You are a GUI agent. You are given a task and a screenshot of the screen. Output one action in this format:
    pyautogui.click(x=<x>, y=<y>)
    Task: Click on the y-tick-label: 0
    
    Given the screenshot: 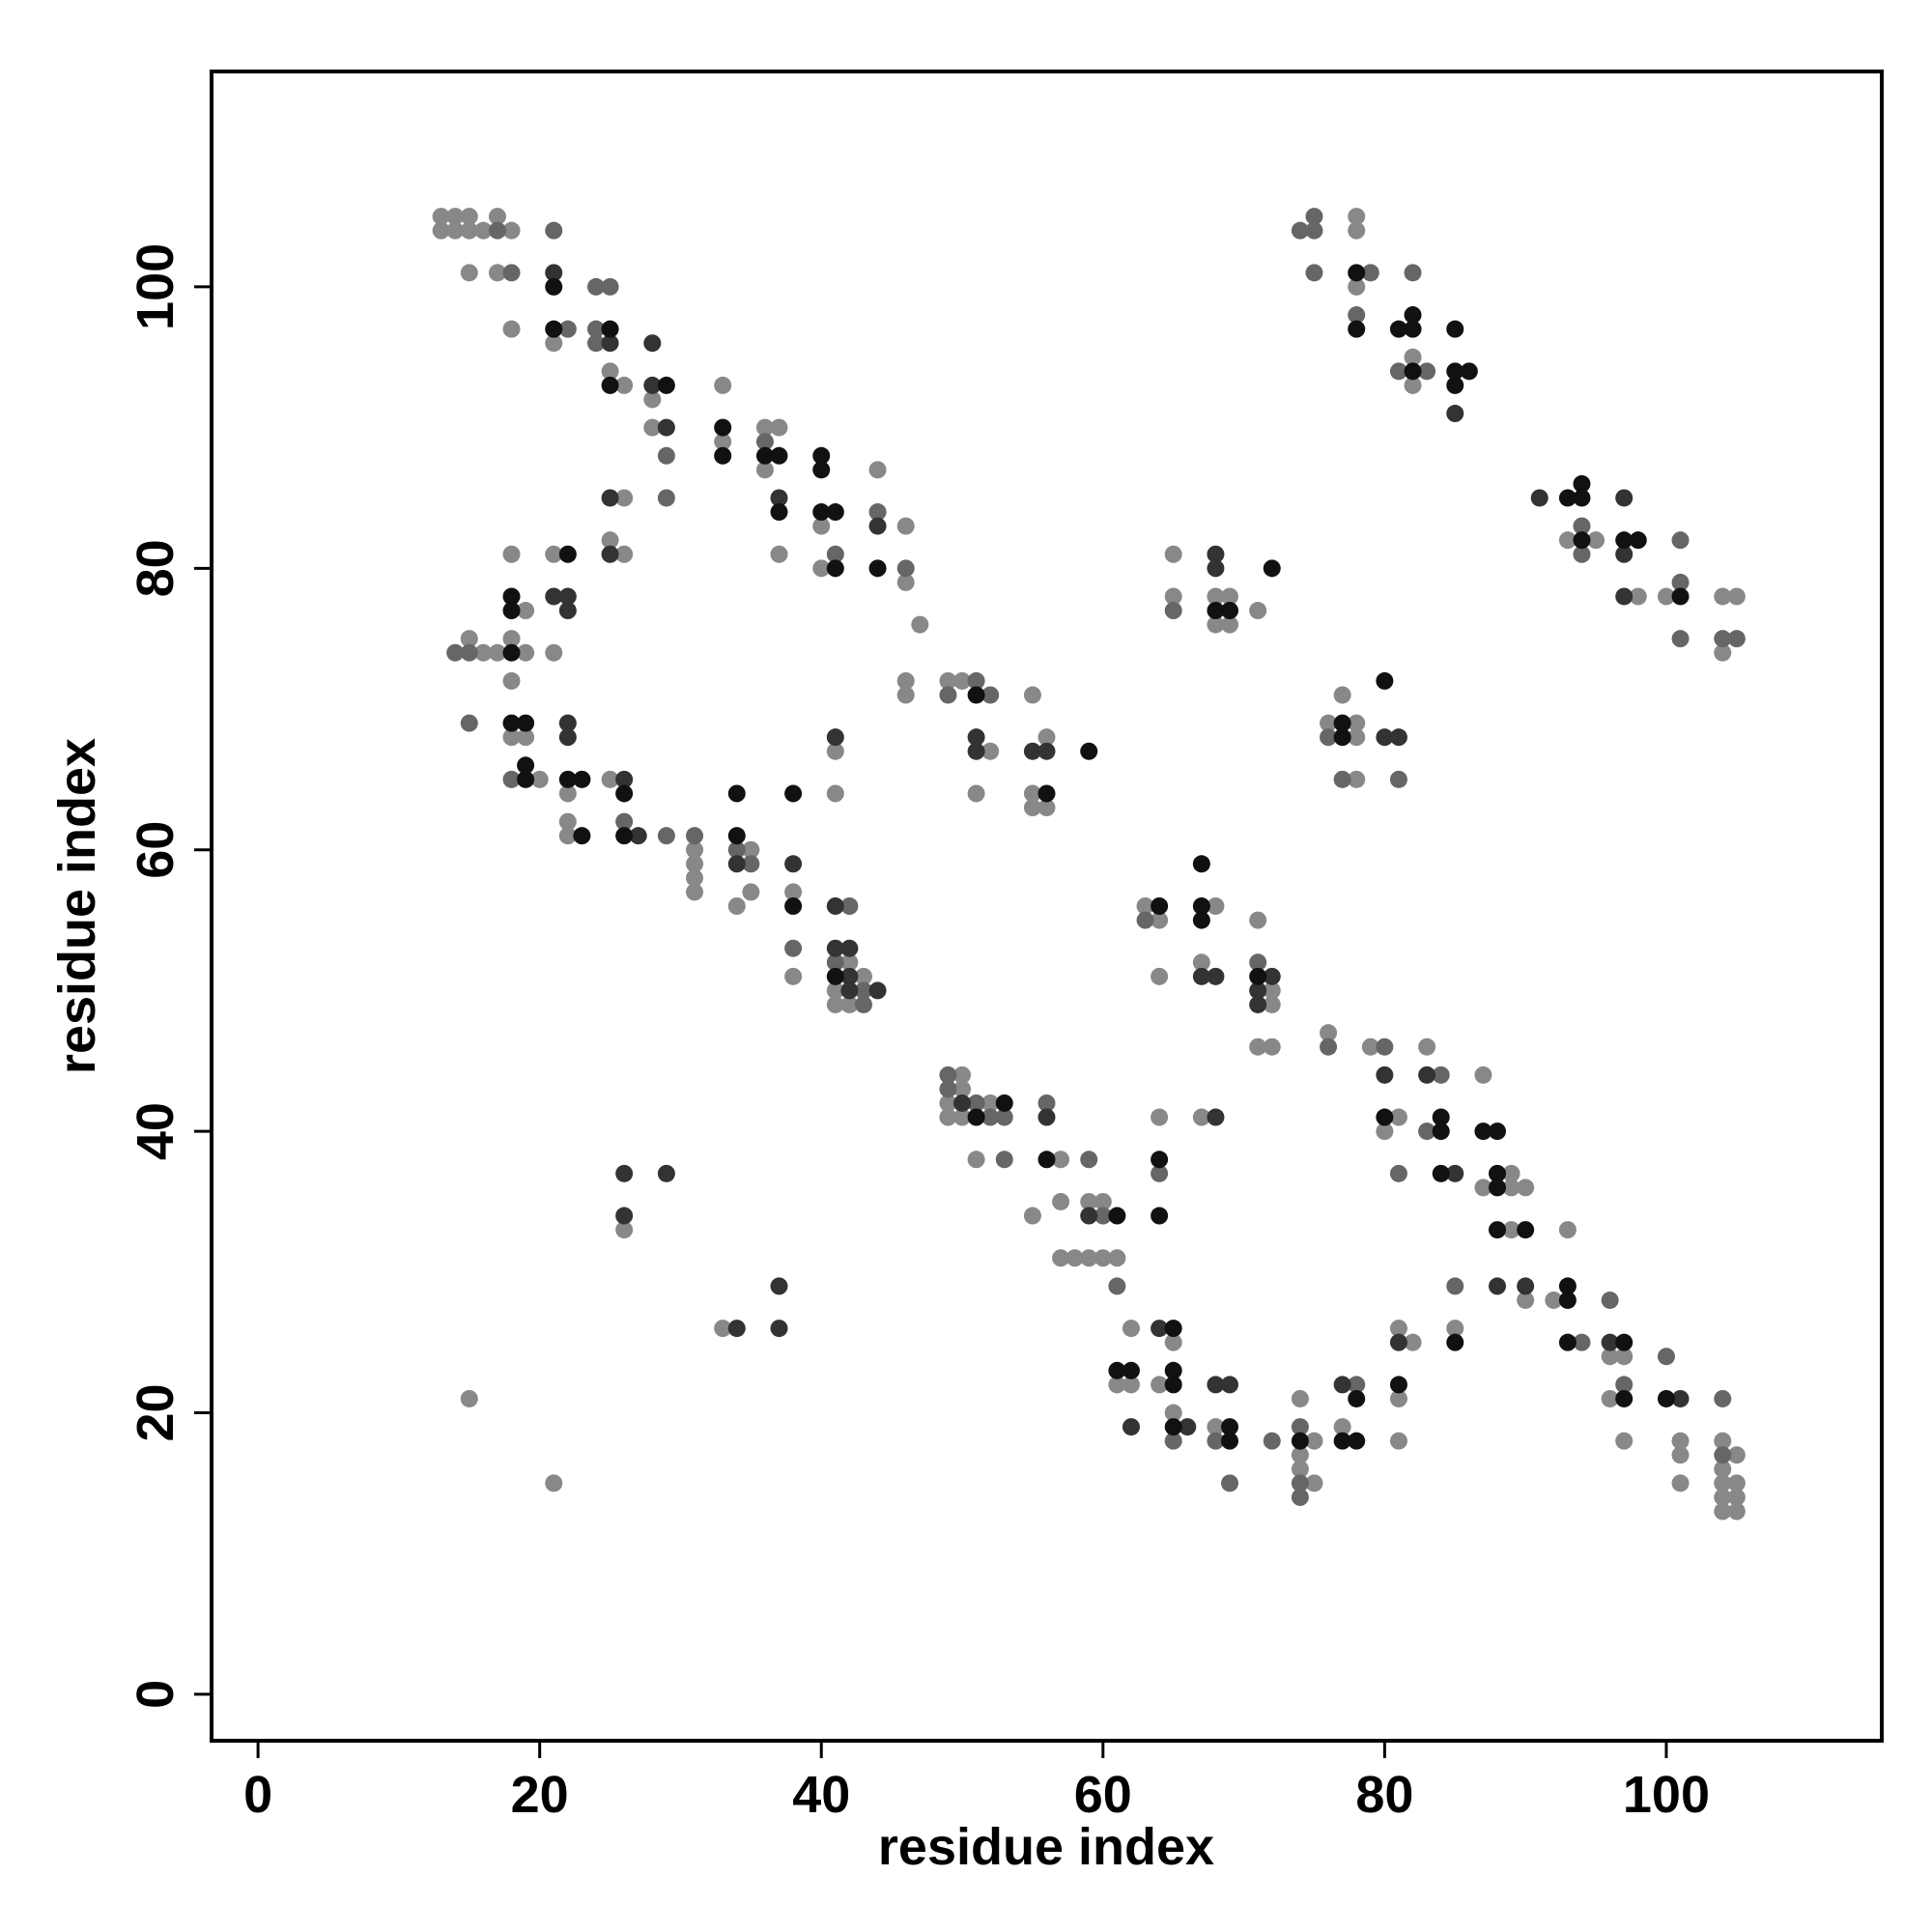 What is the action you would take?
    pyautogui.click(x=156, y=1694)
    